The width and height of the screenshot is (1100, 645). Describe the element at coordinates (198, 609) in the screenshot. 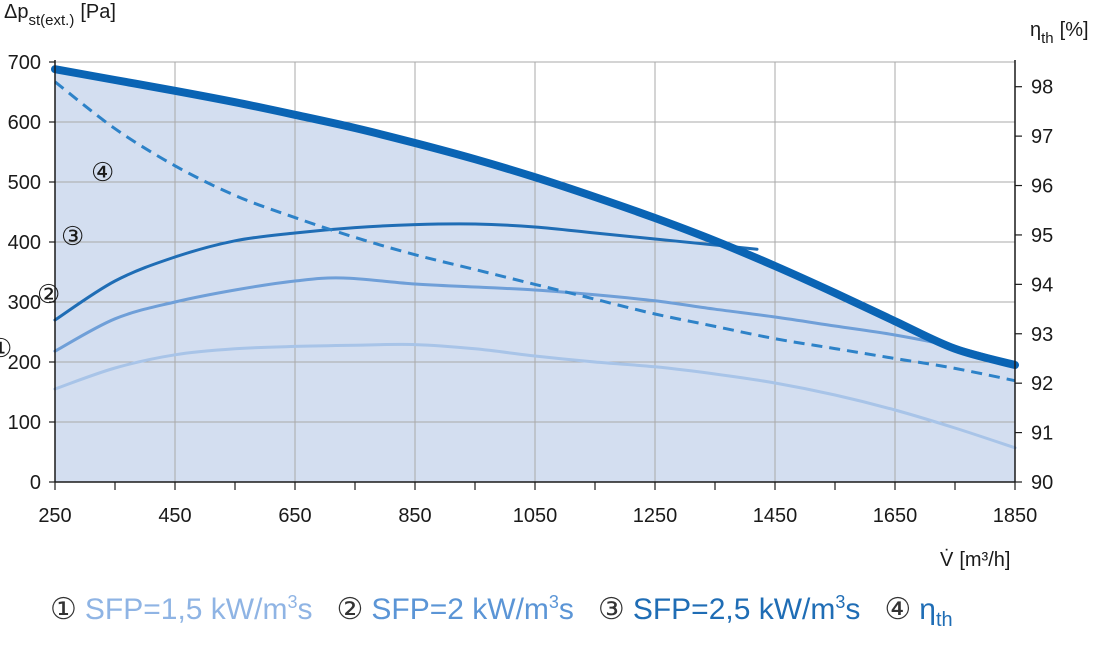

I see `legend-label: SFP=1,5 kW/m3s` at that location.